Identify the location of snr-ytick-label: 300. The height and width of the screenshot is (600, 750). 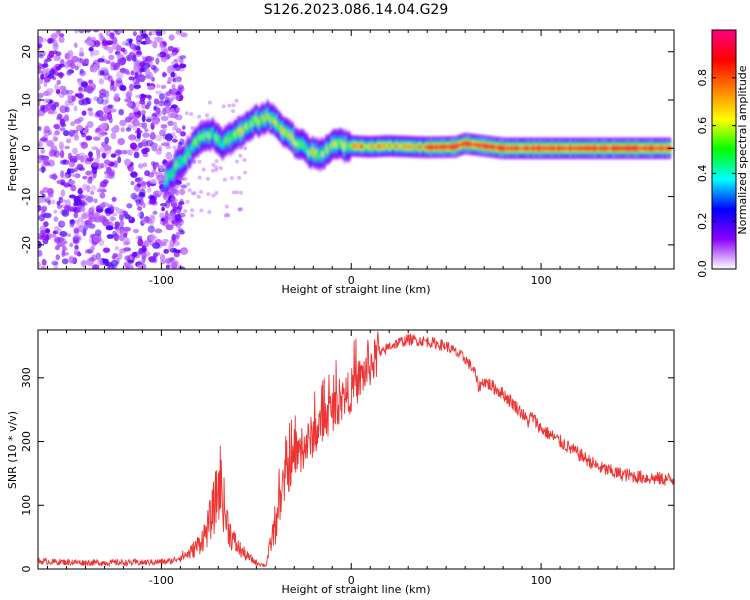
(26, 377).